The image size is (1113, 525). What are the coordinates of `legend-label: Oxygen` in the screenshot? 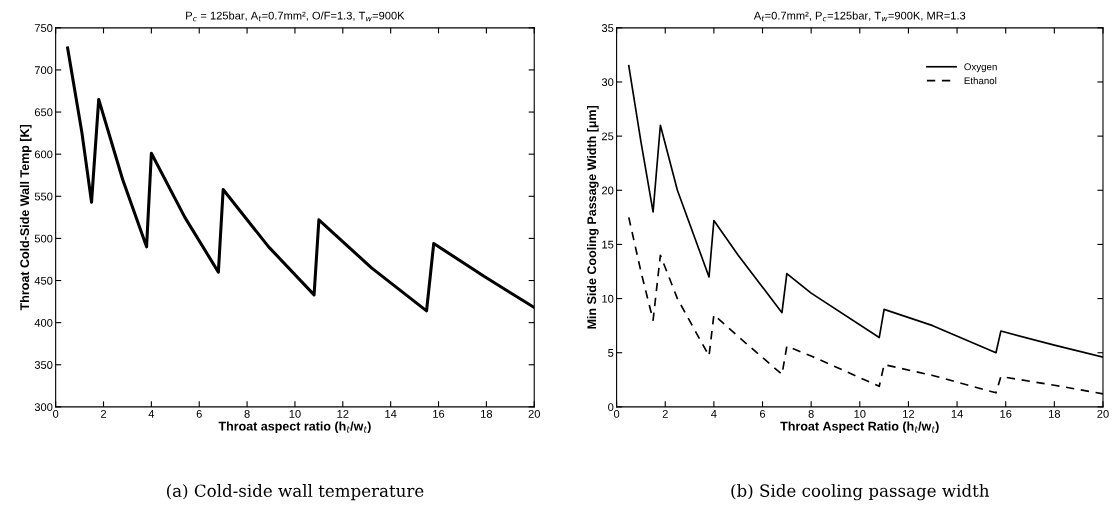 It's located at (980, 68).